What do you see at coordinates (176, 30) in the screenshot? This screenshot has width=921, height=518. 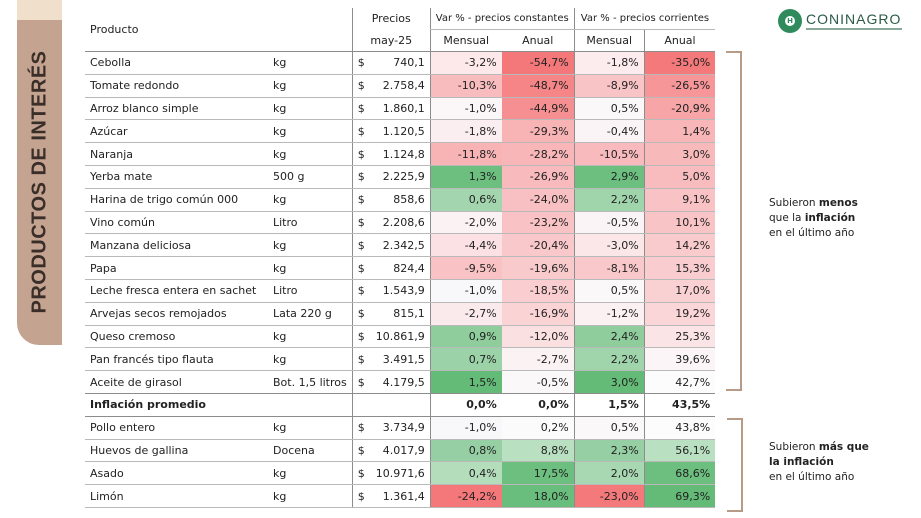 I see `header-producto: Producto` at bounding box center [176, 30].